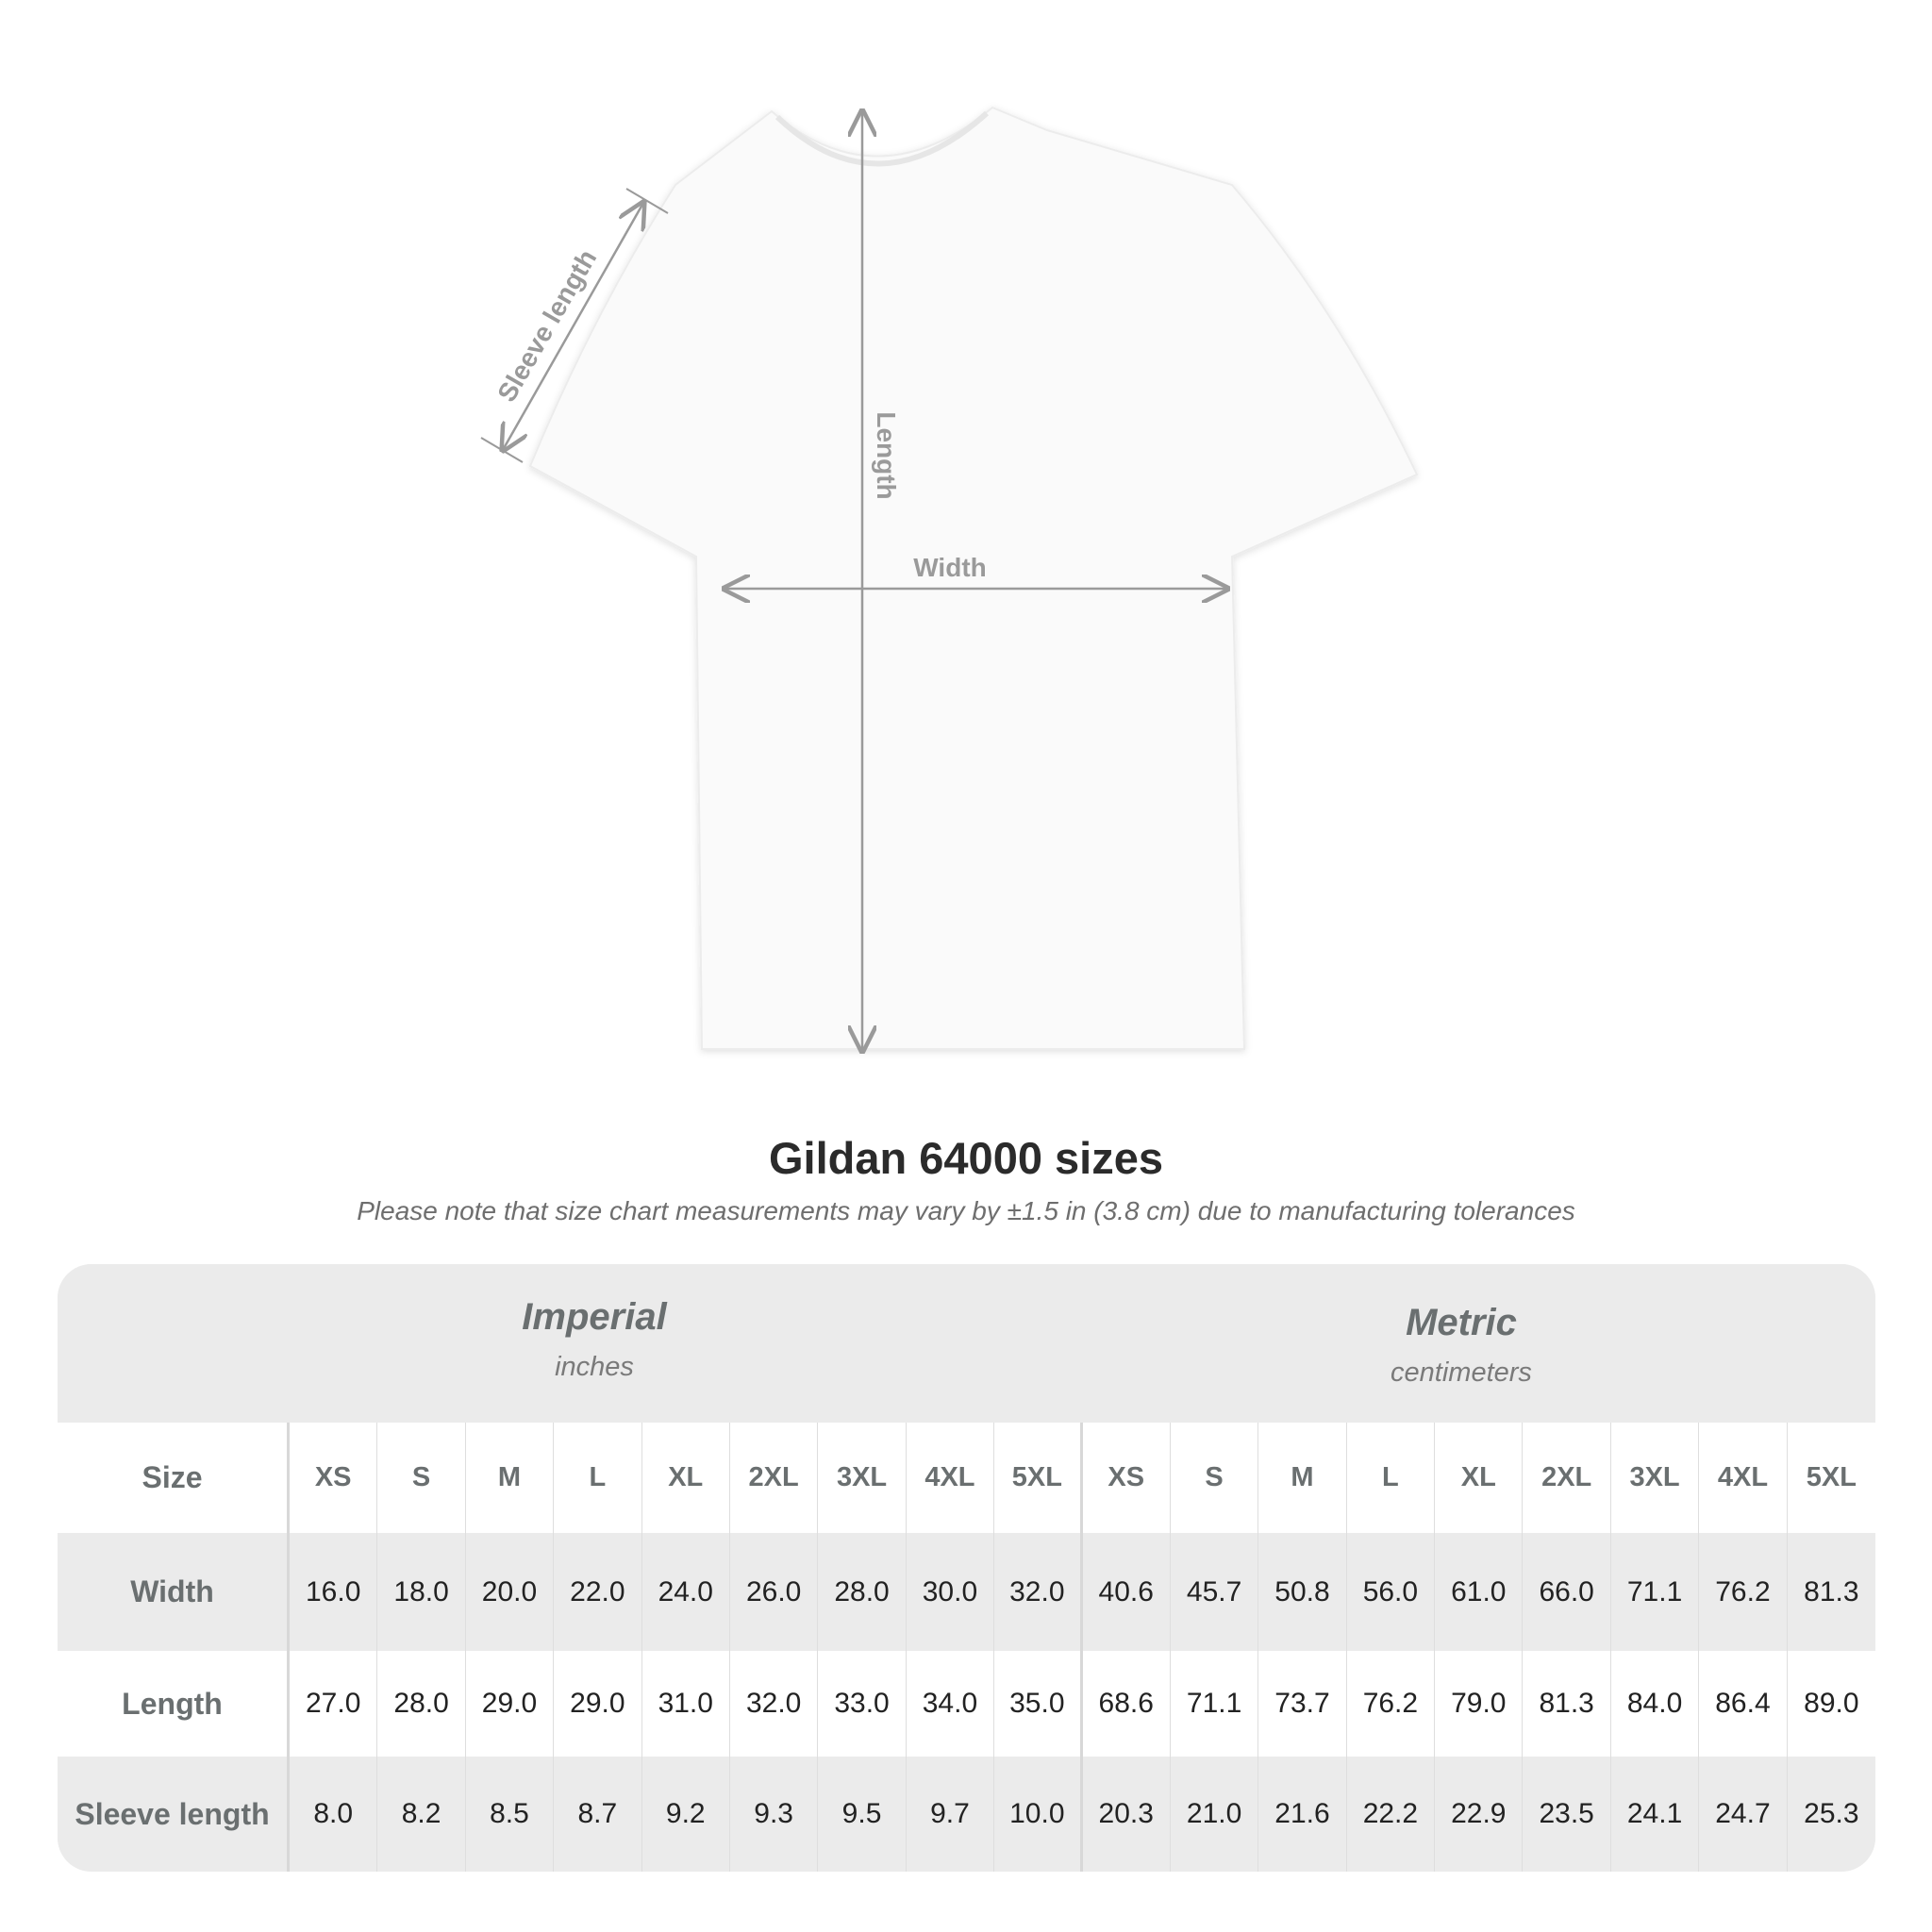 This screenshot has width=1932, height=1932. I want to click on value-cell: 73.7, so click(1302, 1704).